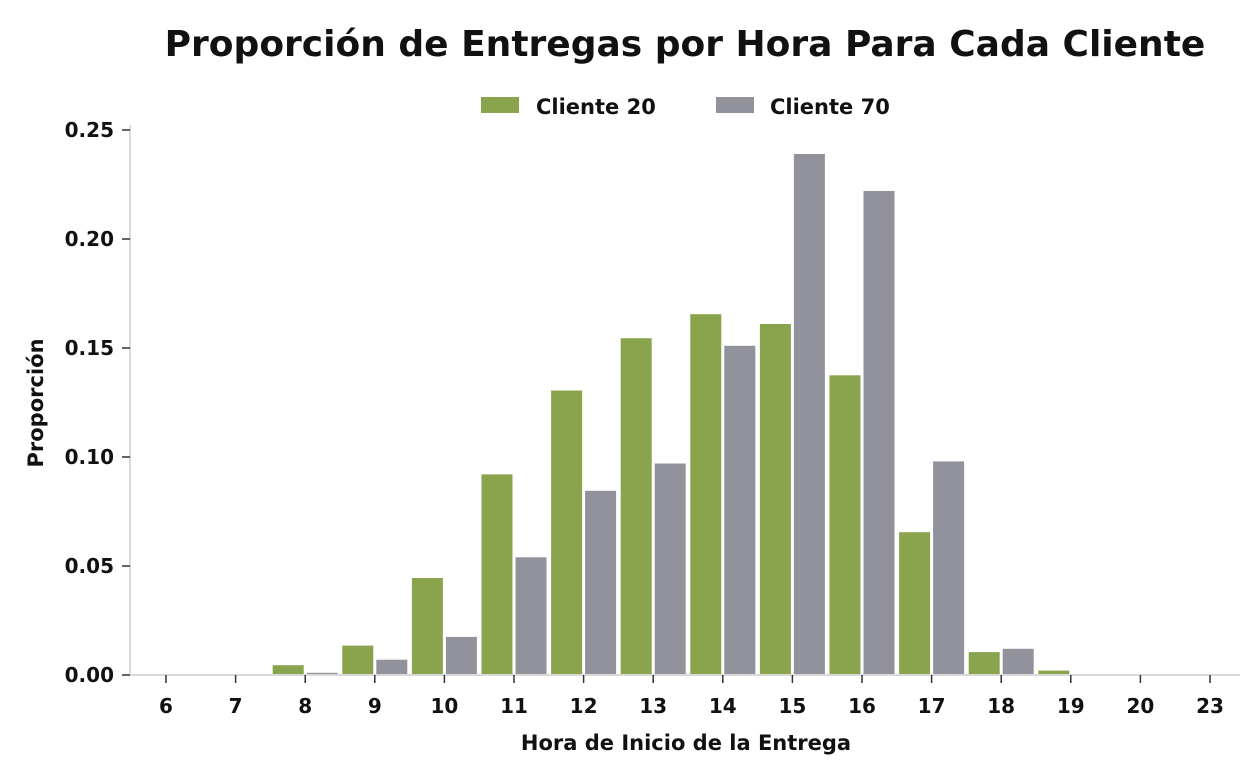 The height and width of the screenshot is (776, 1260). Describe the element at coordinates (89, 457) in the screenshot. I see `y-tick-label: 0.10` at that location.